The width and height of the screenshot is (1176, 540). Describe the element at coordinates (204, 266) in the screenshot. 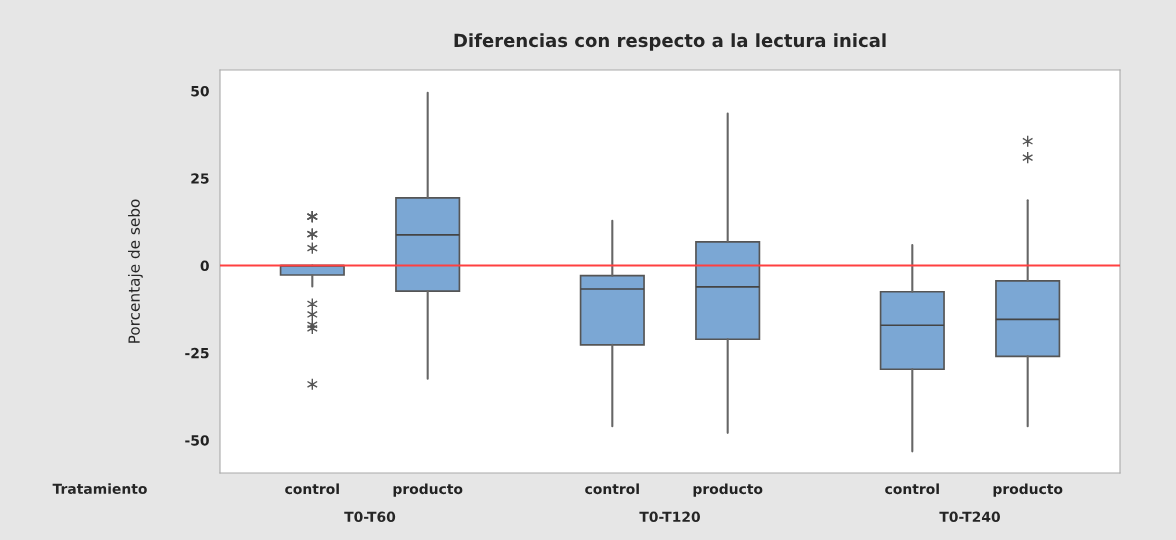

I see `y-tick-label: 0` at that location.